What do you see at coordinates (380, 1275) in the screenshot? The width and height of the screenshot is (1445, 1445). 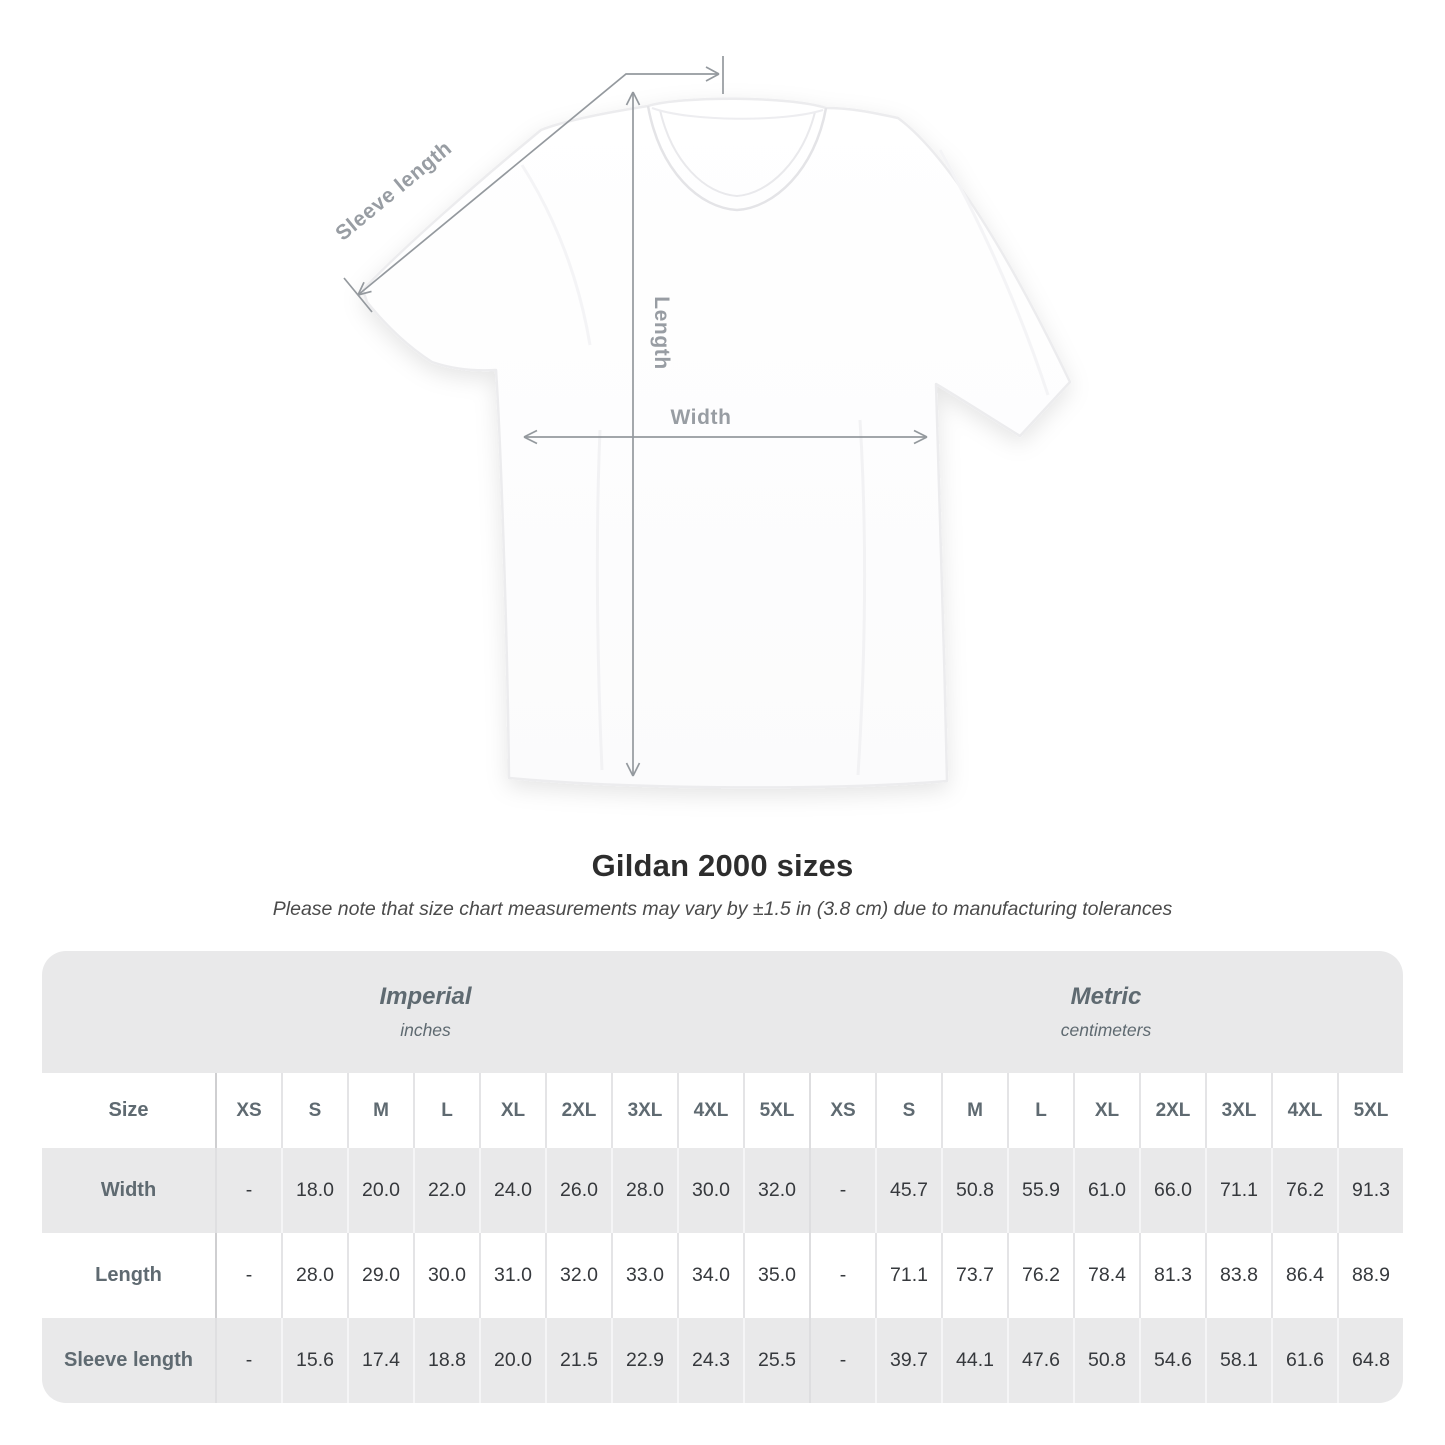 I see `table-cell: 29.0` at bounding box center [380, 1275].